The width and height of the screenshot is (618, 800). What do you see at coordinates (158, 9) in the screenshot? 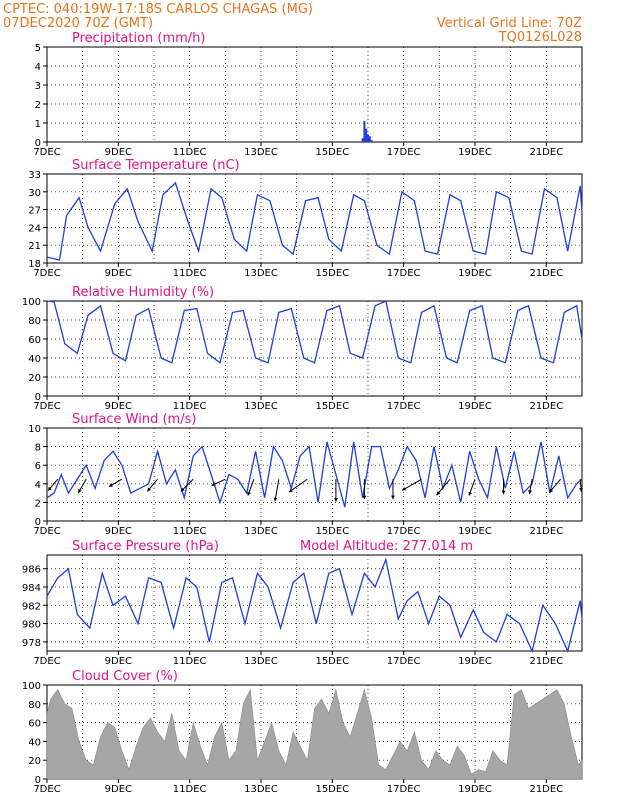
I see `header-station: CPTEC: 040:19W-17:18S CARLOS CHAGAS (MG)` at bounding box center [158, 9].